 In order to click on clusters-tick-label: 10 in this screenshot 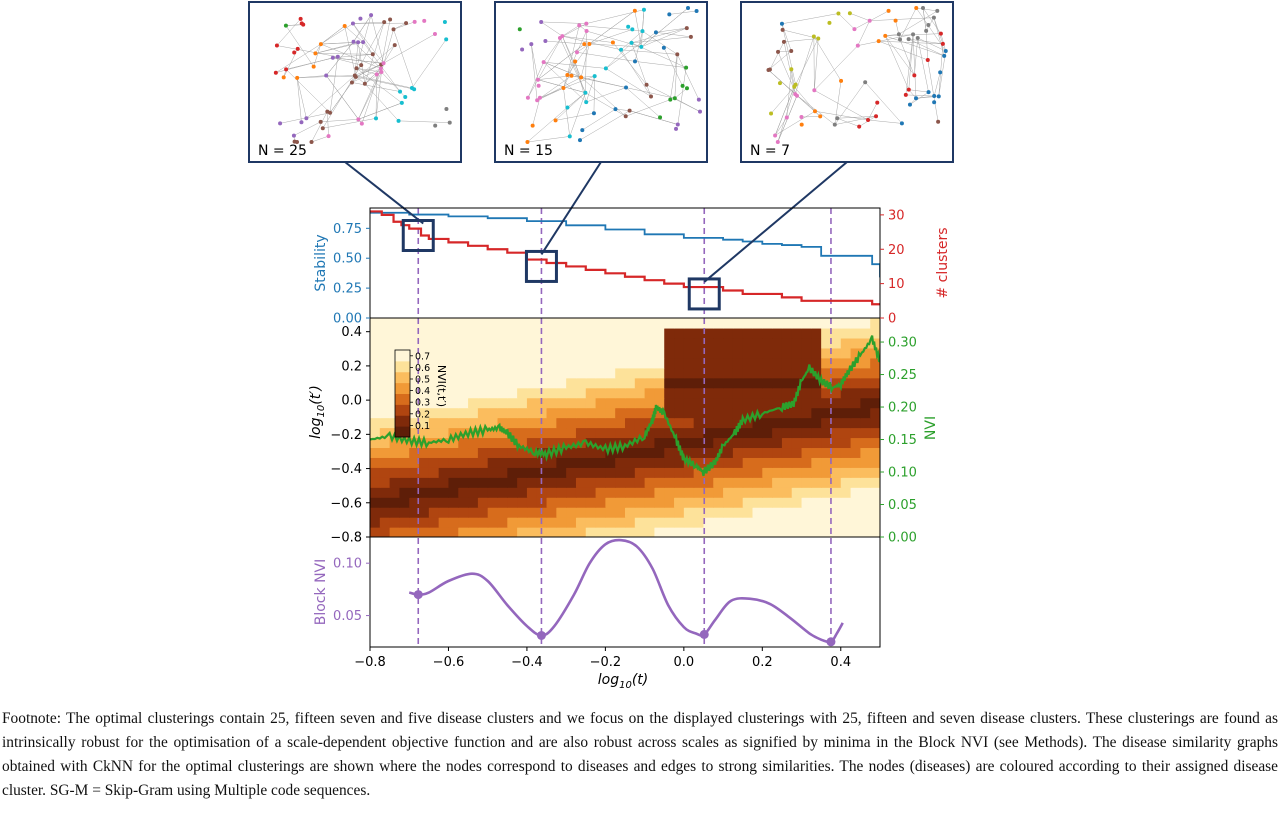, I will do `click(896, 284)`.